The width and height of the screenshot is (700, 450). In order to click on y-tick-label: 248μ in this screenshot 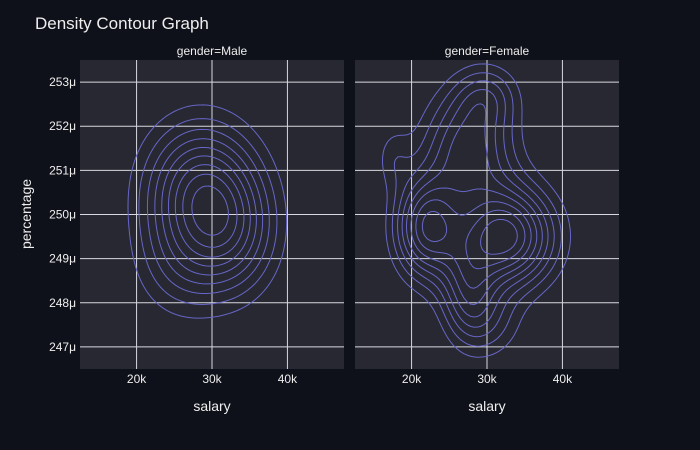, I will do `click(62, 303)`.